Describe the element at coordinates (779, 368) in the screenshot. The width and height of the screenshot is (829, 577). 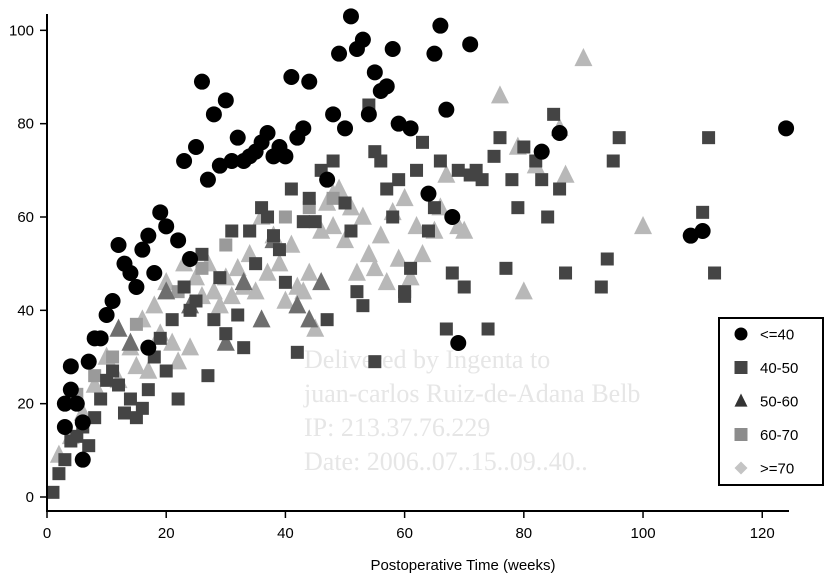
I see `legend-label: 40-50` at that location.